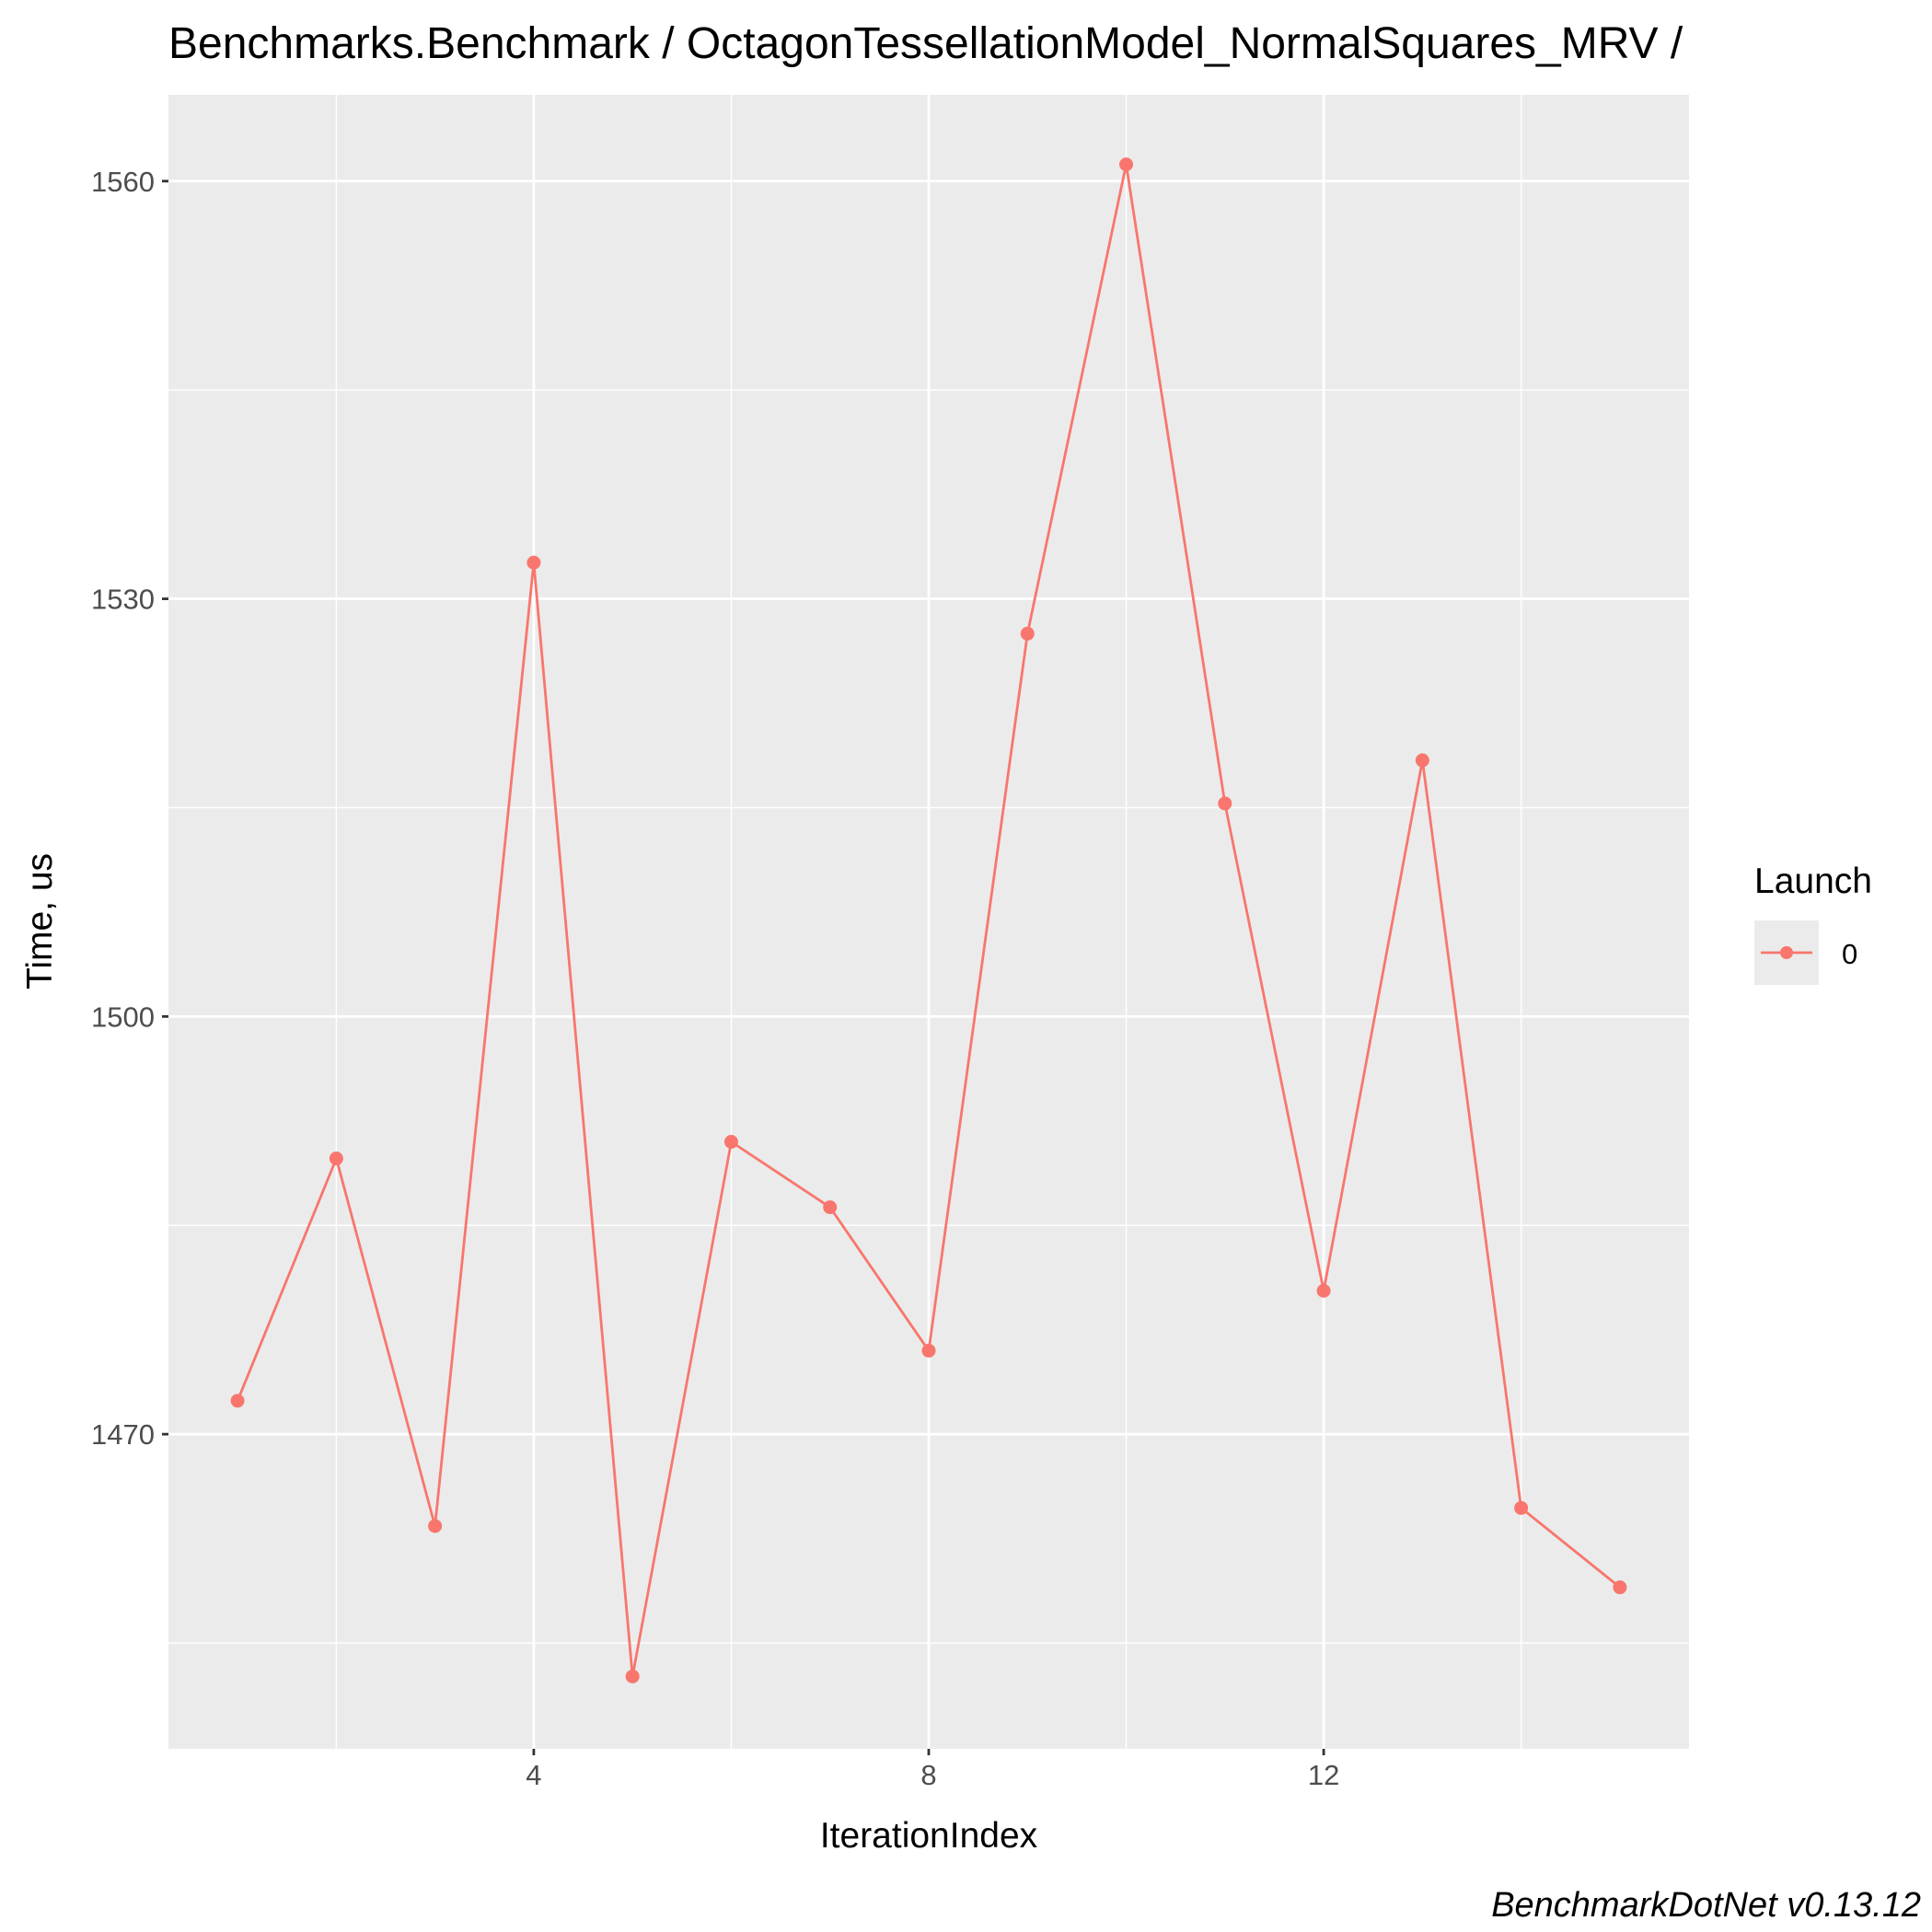 Image resolution: width=1932 pixels, height=1932 pixels. What do you see at coordinates (1813, 924) in the screenshot?
I see `legend: Launch 0` at bounding box center [1813, 924].